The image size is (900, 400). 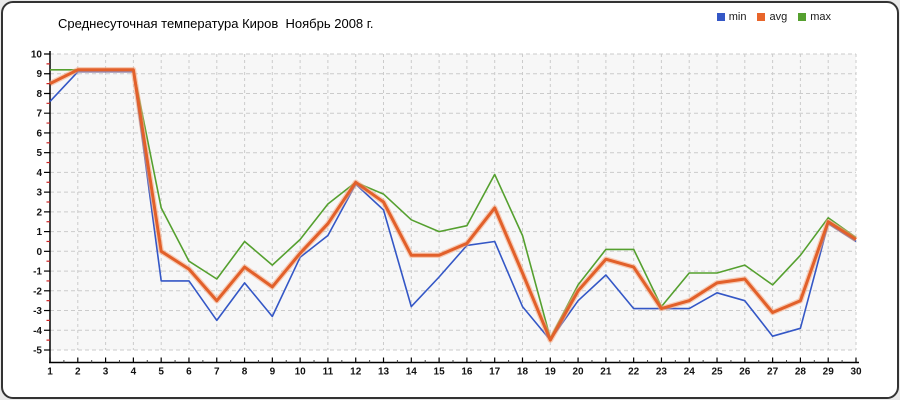 I want to click on legend-label-max: max, so click(x=820, y=17).